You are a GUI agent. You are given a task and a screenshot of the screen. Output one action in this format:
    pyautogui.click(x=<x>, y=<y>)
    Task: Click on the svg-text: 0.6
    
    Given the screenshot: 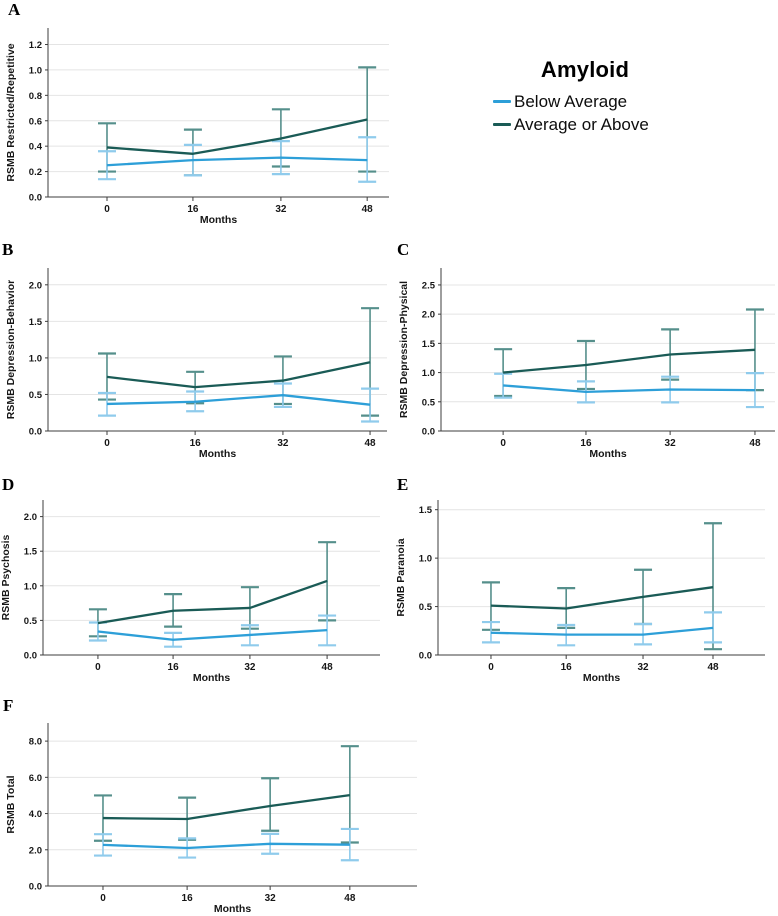 What is the action you would take?
    pyautogui.click(x=35, y=121)
    